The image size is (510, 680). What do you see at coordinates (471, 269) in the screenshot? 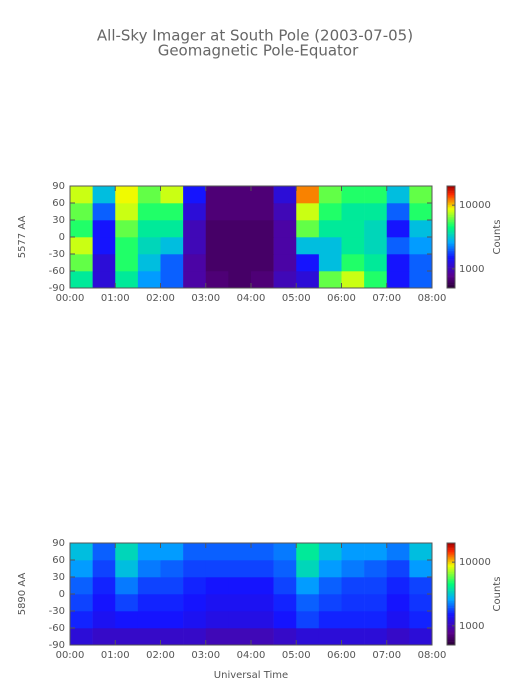
I see `colorbar-tick-label: 1000` at bounding box center [471, 269].